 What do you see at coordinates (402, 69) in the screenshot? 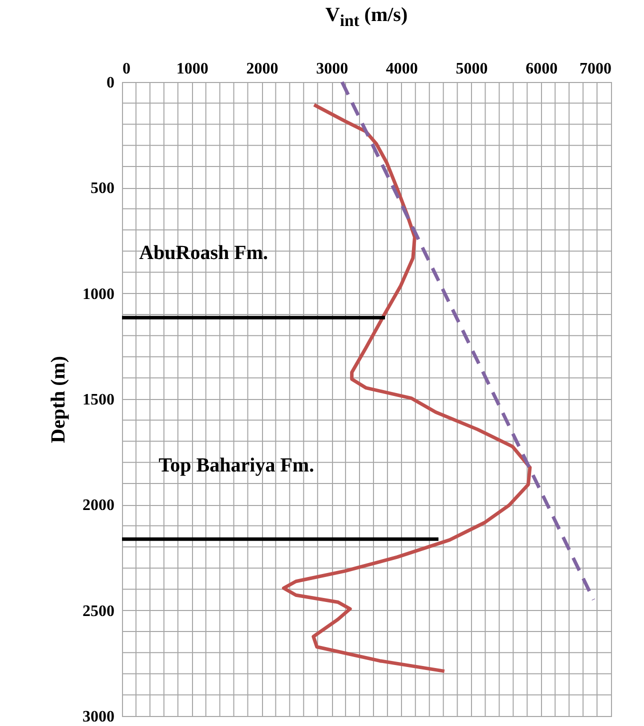
I see `x-tick-label: 4000` at bounding box center [402, 69].